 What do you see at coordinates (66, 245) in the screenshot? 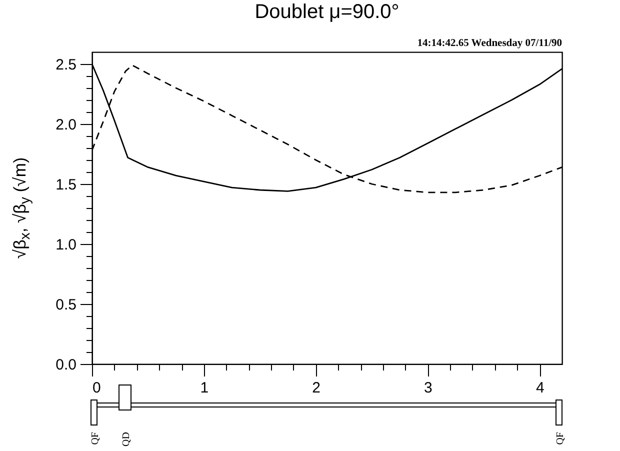
I see `y-tick-label: 1.0` at bounding box center [66, 245].